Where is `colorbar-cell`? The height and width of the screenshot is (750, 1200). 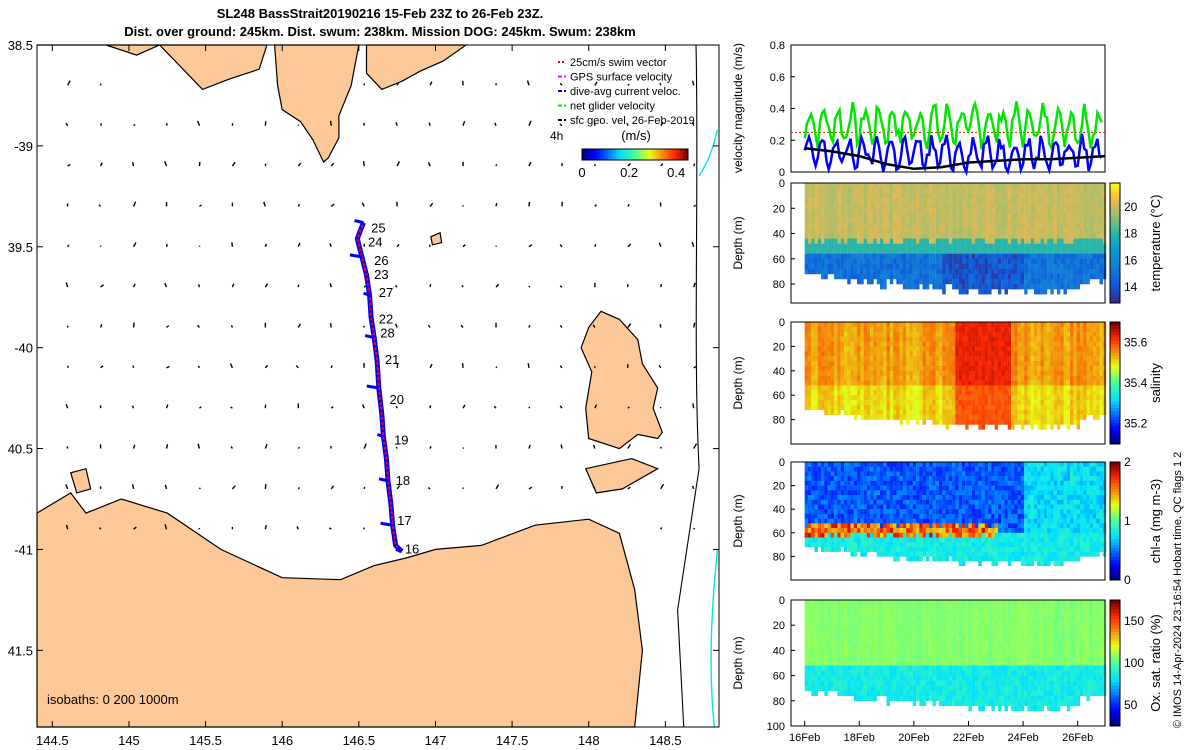
colorbar-cell is located at coordinates (653, 154).